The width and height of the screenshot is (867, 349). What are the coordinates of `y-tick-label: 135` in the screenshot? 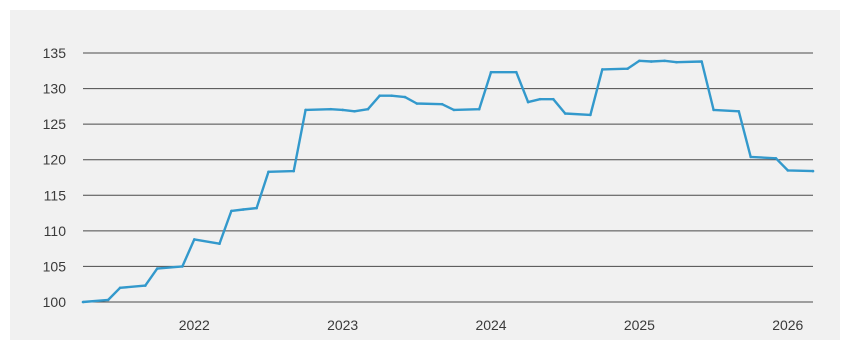 It's located at (55, 53).